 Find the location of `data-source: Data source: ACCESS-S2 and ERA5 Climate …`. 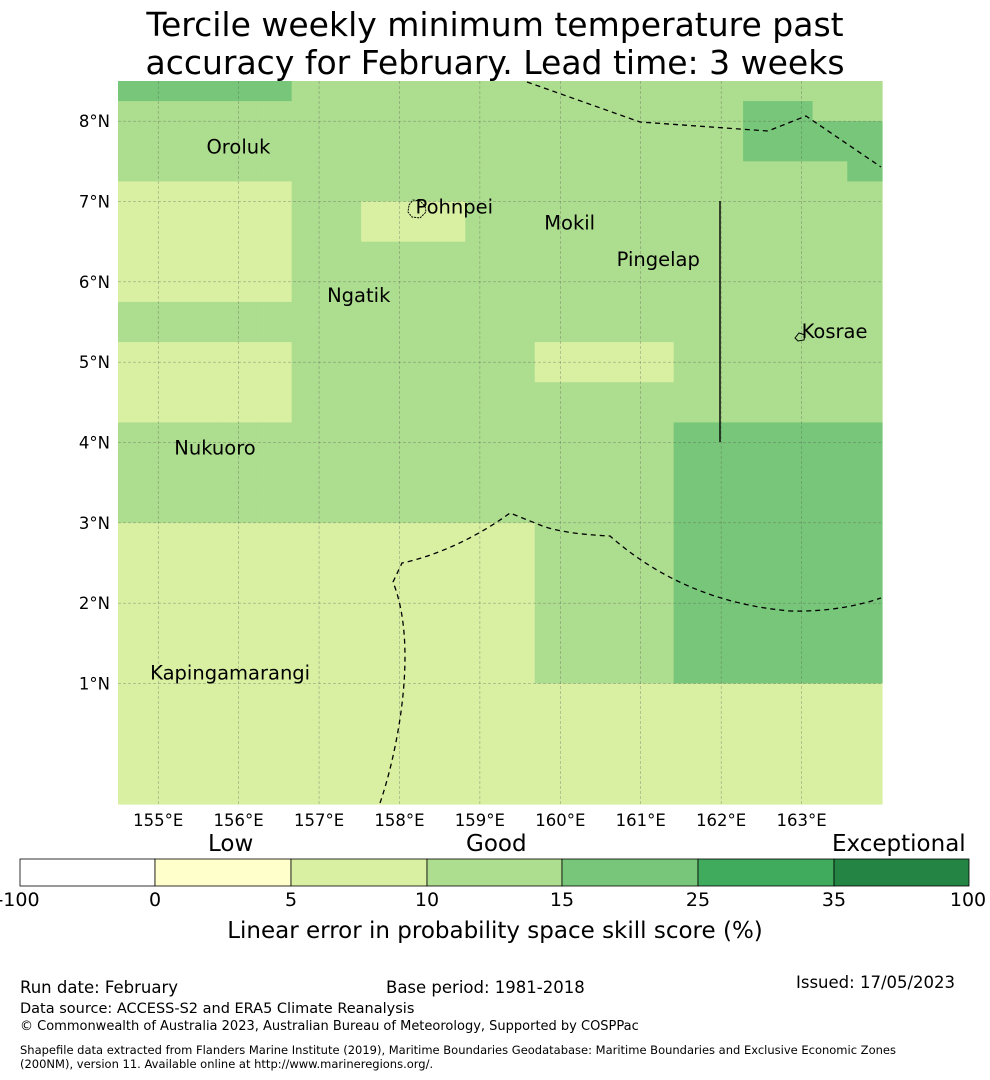

data-source: Data source: ACCESS-S2 and ERA5 Climate … is located at coordinates (217, 1009).